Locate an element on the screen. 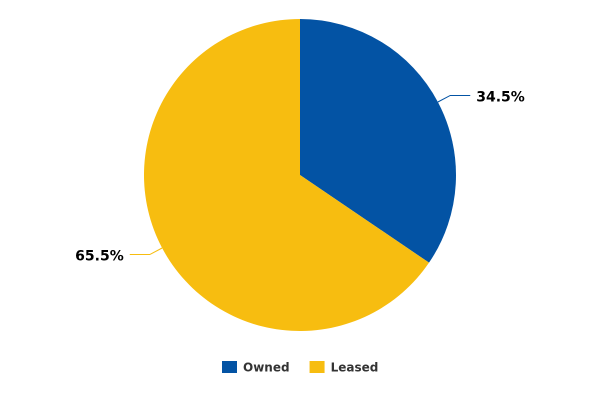 The image size is (600, 400). data-label: 65.5% is located at coordinates (99, 257).